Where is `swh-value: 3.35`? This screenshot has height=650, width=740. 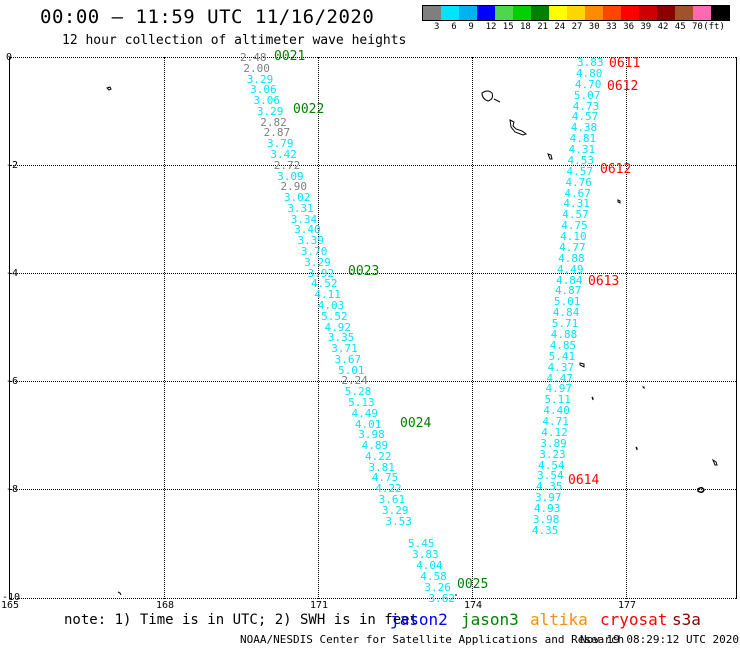 swh-value: 3.35 is located at coordinates (341, 338).